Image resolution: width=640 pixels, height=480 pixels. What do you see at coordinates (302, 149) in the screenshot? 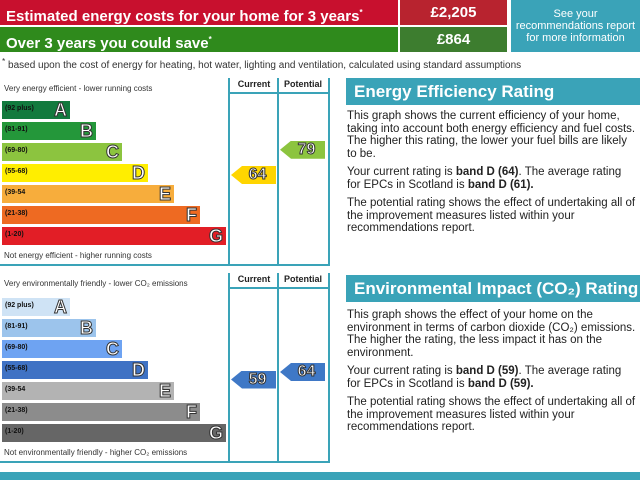
I see `potential-rating-arrow: 79` at bounding box center [302, 149].